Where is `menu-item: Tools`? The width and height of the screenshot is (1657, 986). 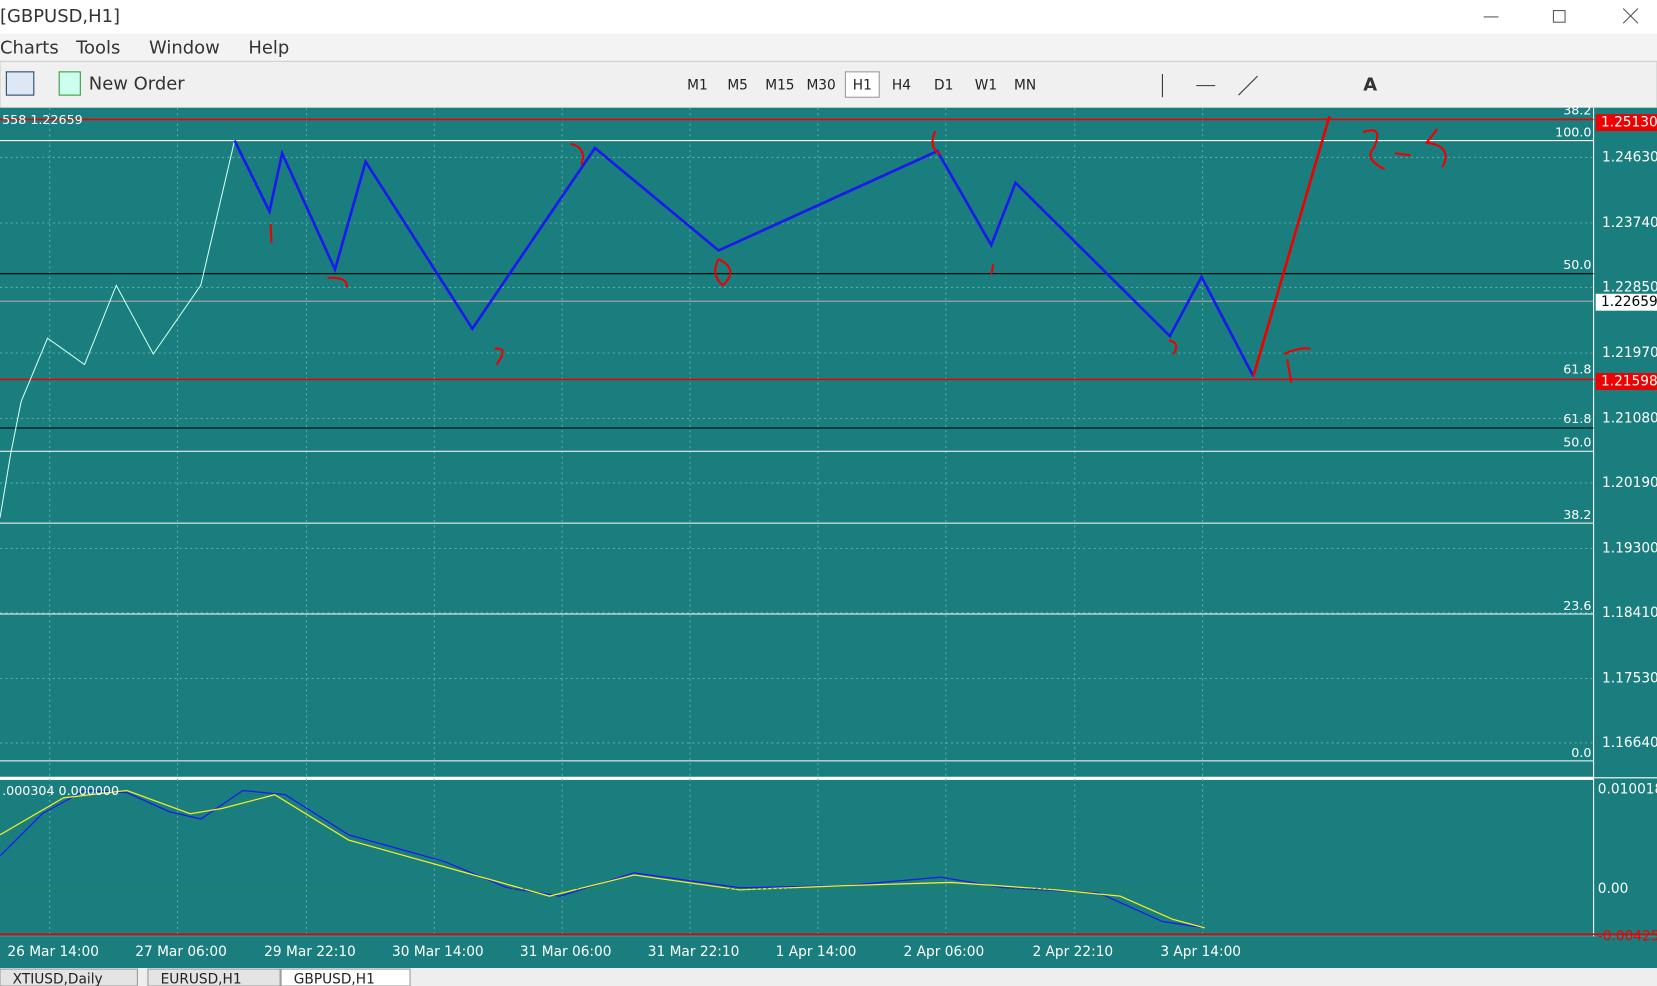 menu-item: Tools is located at coordinates (97, 48).